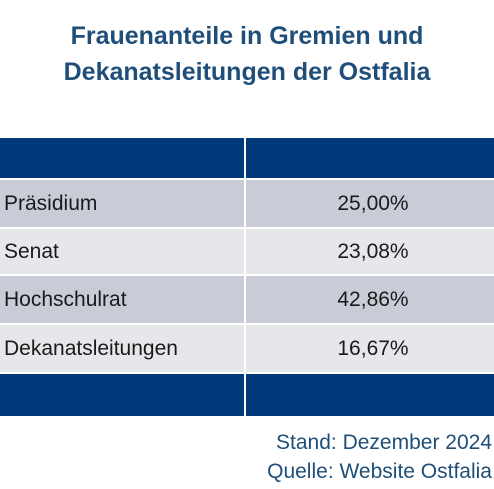 The width and height of the screenshot is (494, 489). Describe the element at coordinates (373, 251) in the screenshot. I see `table-row-value: 23,08%` at that location.